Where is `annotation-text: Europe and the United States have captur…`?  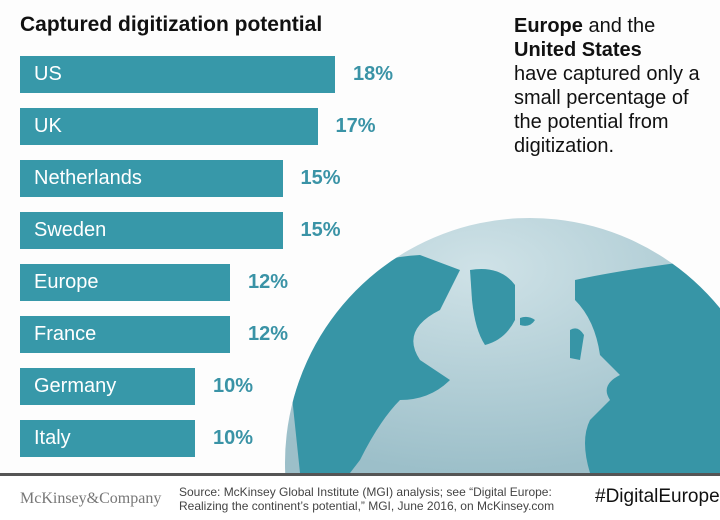 annotation-text: Europe and the United States have captur… is located at coordinates (614, 86).